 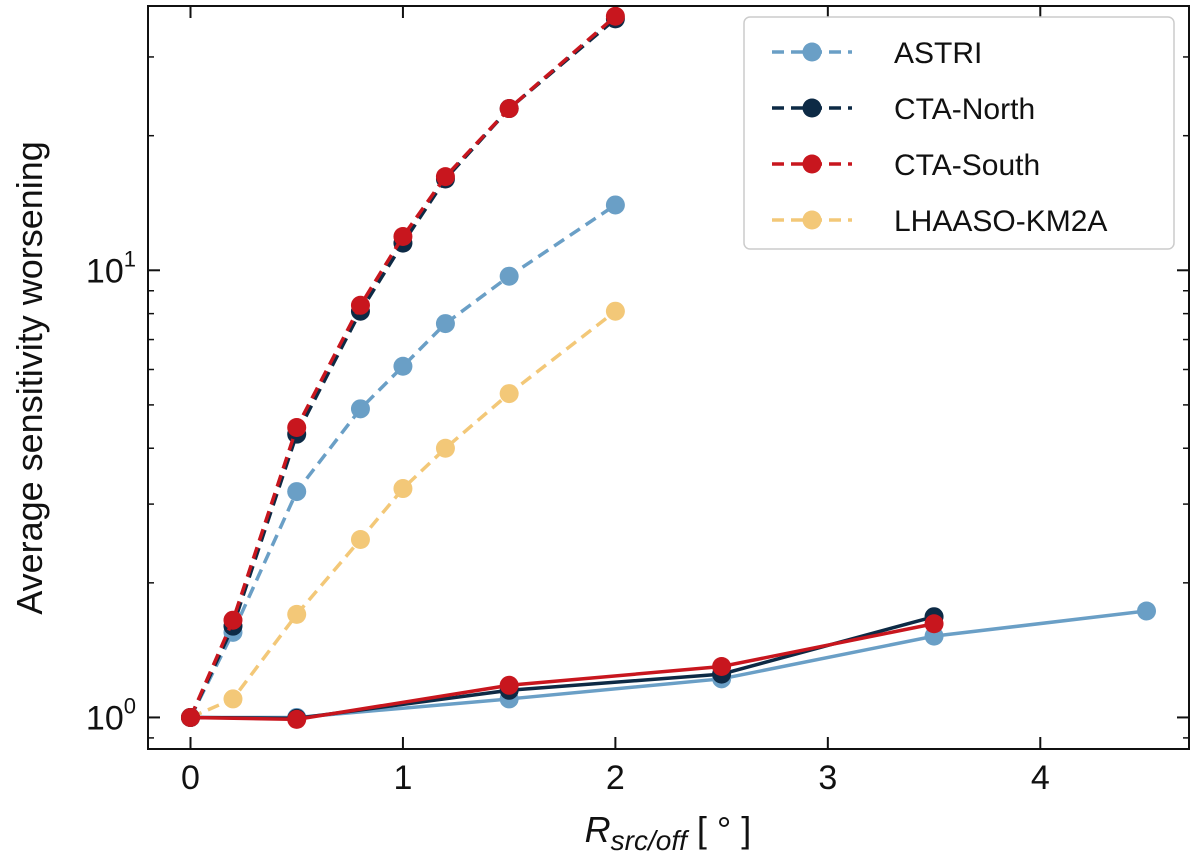 I want to click on legend: ASTRI CTA-North CTA-South LHAASO-KM2A, so click(x=959, y=133).